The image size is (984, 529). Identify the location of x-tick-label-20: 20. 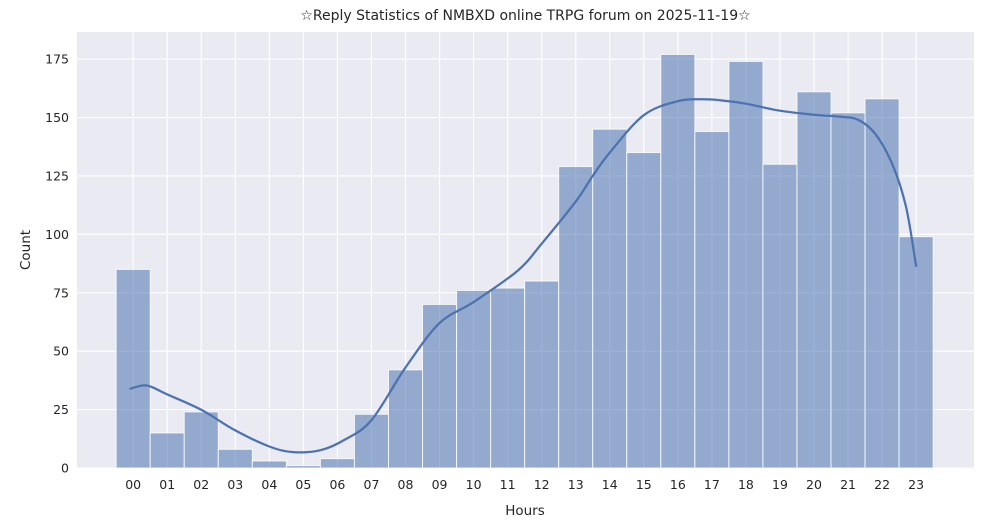
(814, 484).